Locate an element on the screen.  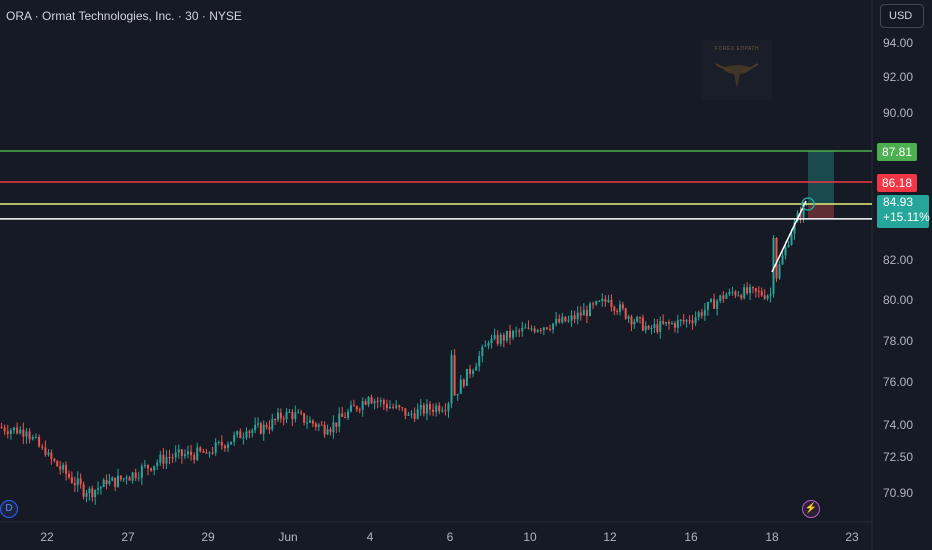
current-price-value: 84.93 is located at coordinates (898, 202).